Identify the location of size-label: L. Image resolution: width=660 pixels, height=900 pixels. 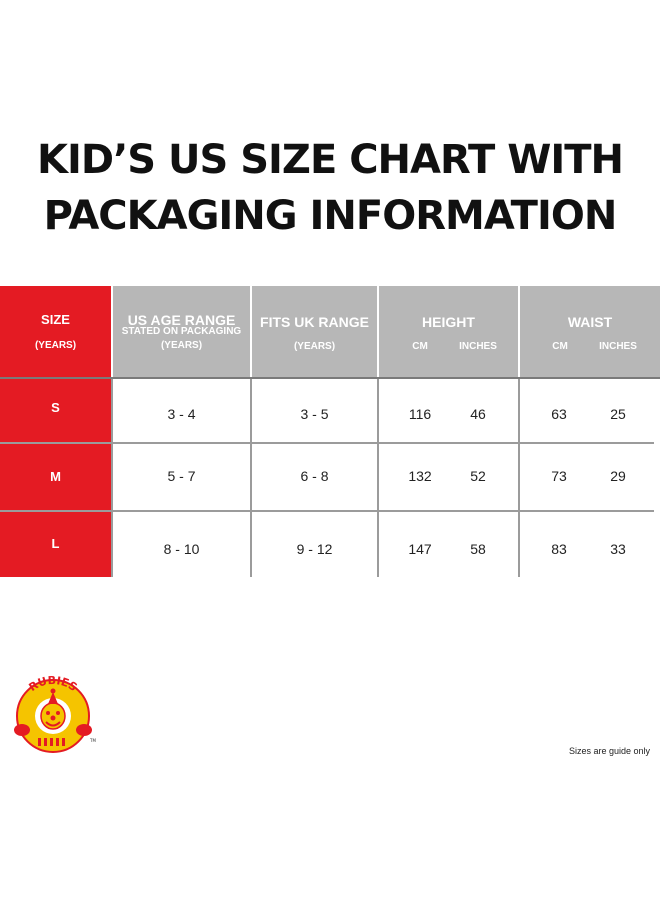
(55, 543).